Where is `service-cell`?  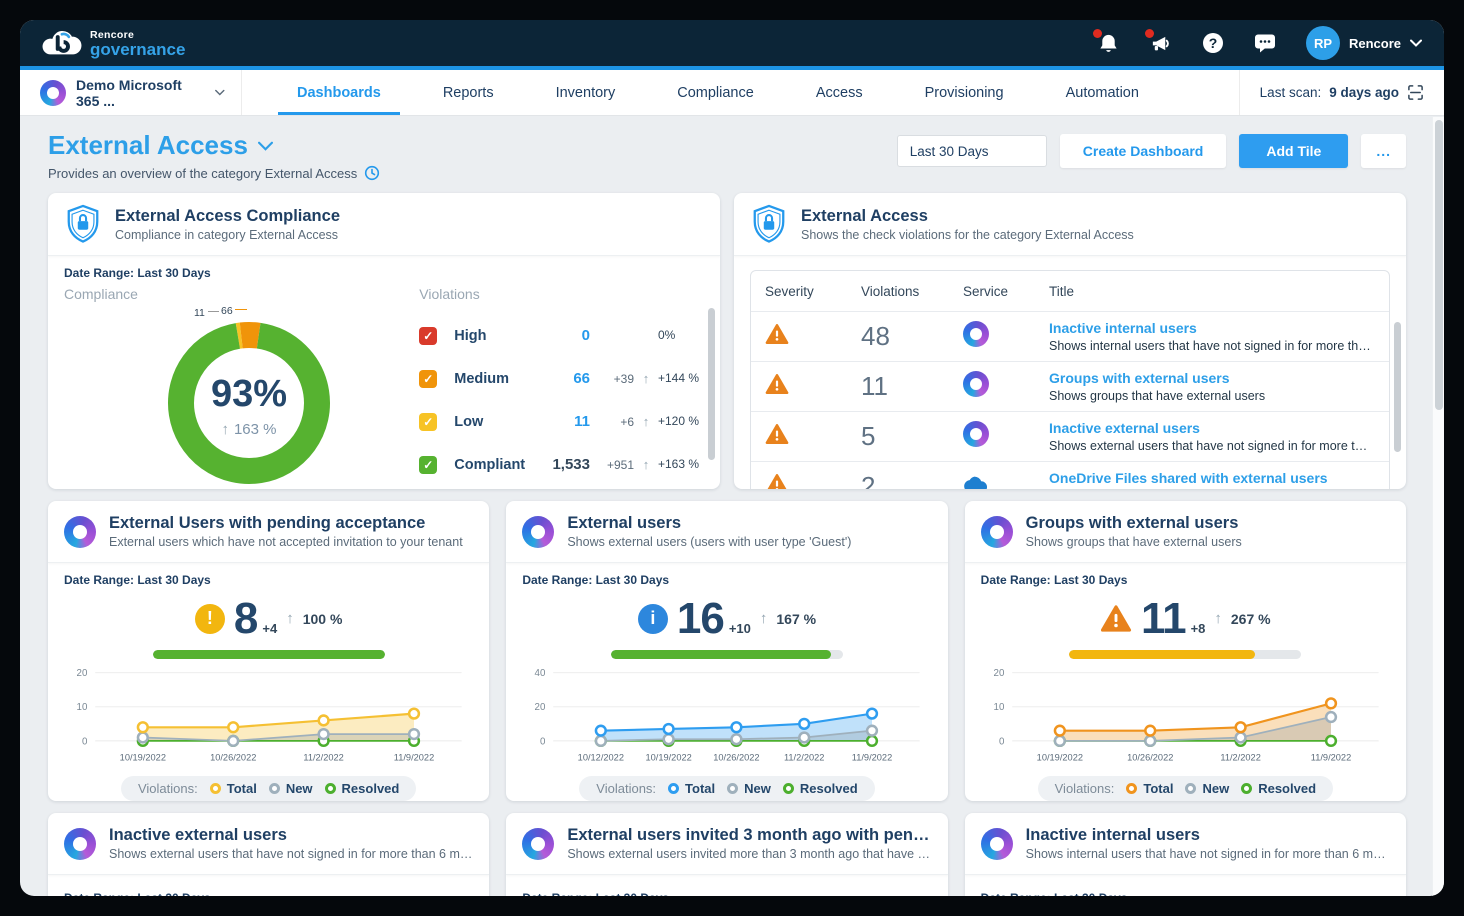
service-cell is located at coordinates (1006, 336).